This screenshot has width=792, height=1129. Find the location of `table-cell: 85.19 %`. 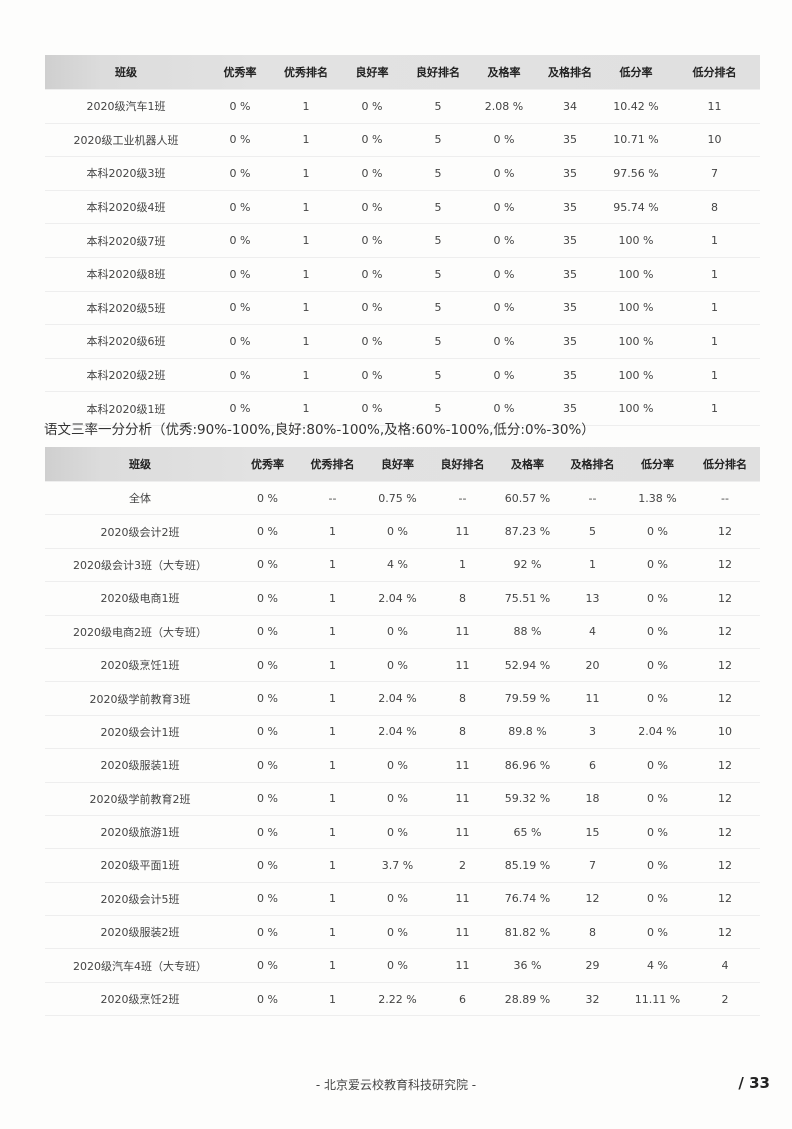

table-cell: 85.19 % is located at coordinates (527, 865).